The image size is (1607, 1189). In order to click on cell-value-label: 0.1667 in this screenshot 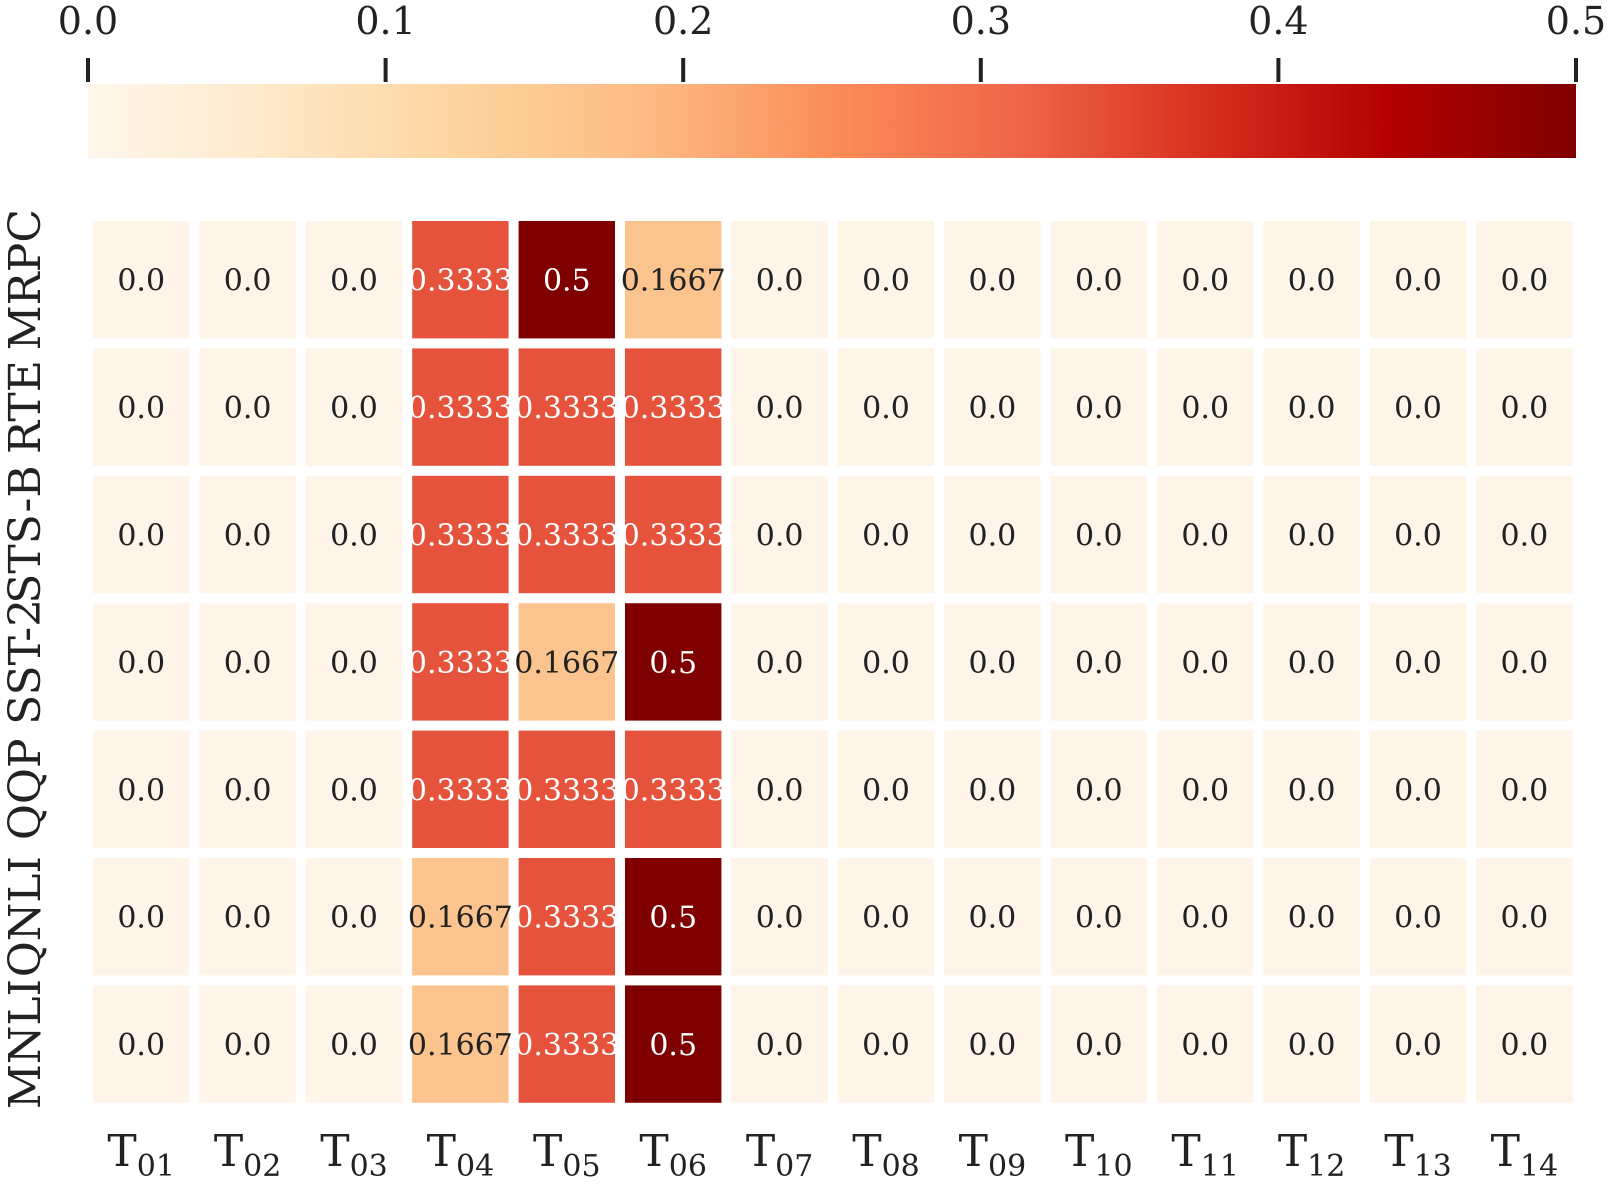, I will do `click(460, 918)`.